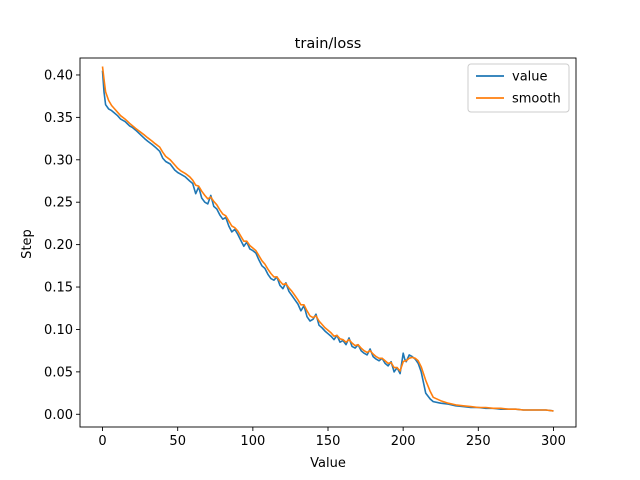 This screenshot has width=640, height=480. I want to click on y-tick-label: 0.10, so click(58, 330).